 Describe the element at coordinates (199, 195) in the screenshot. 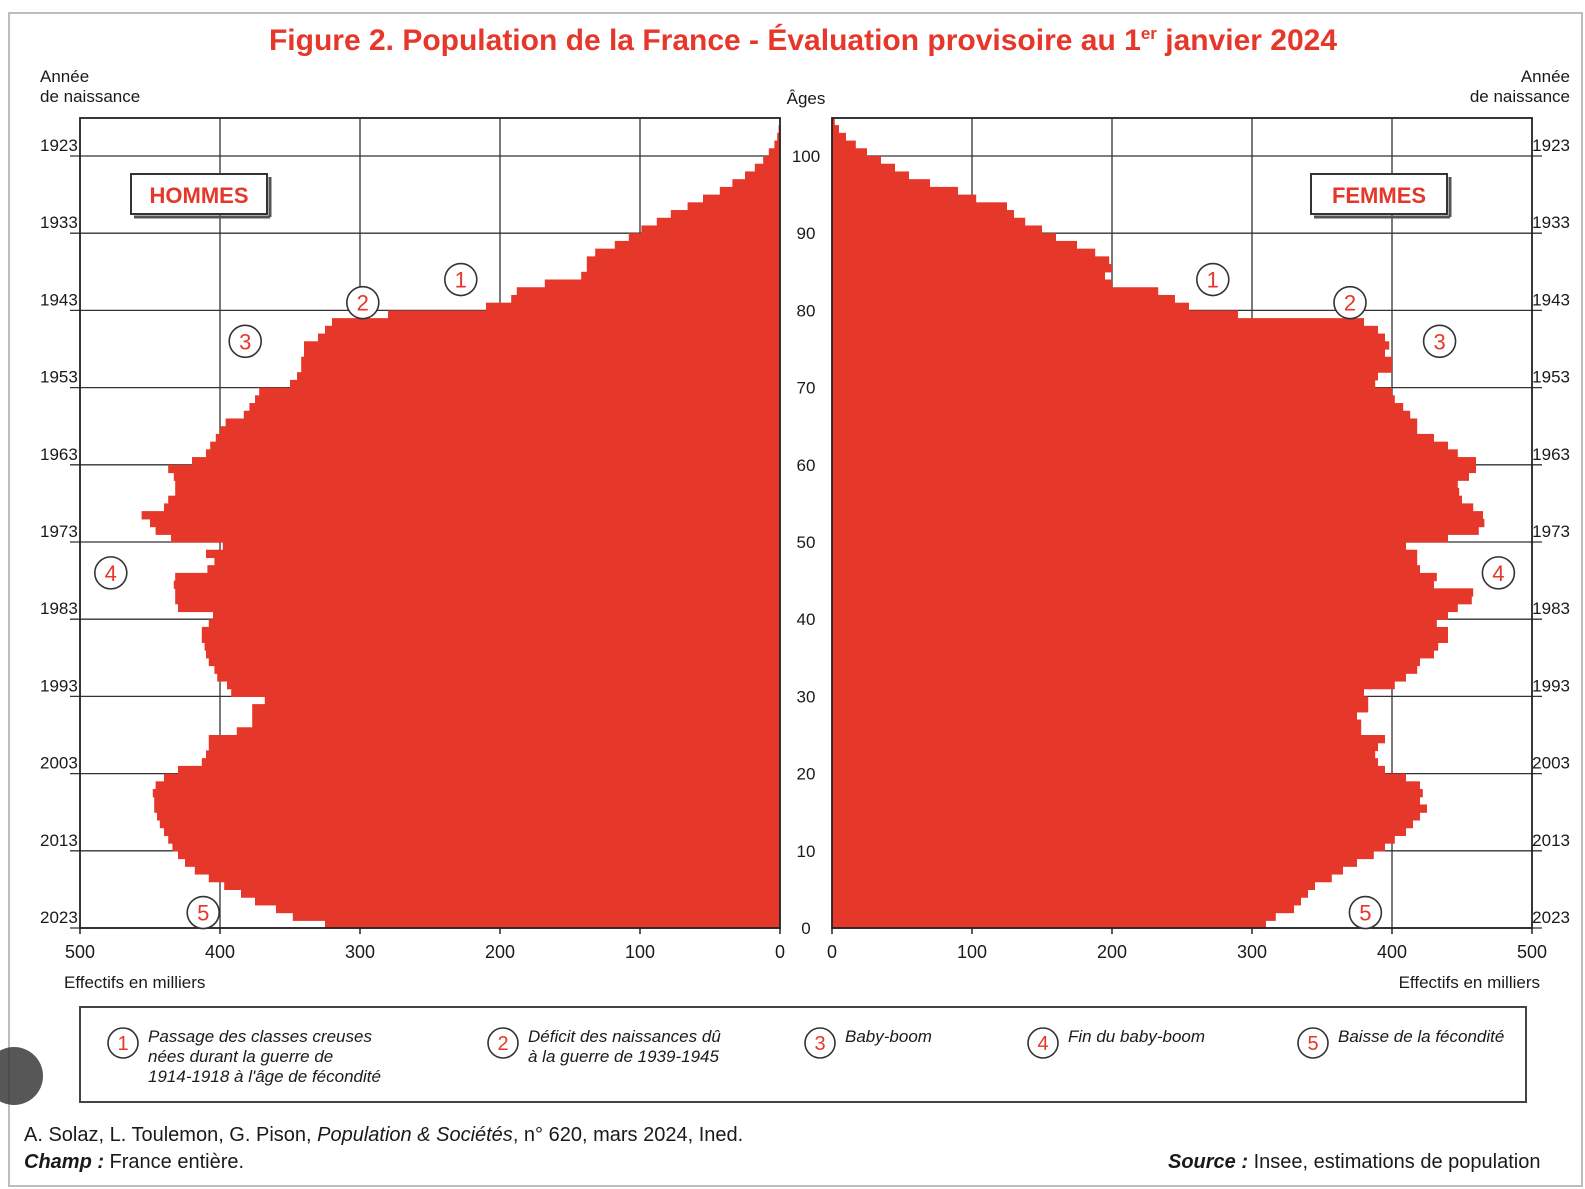

I see `hommes-label: HOMMES` at that location.